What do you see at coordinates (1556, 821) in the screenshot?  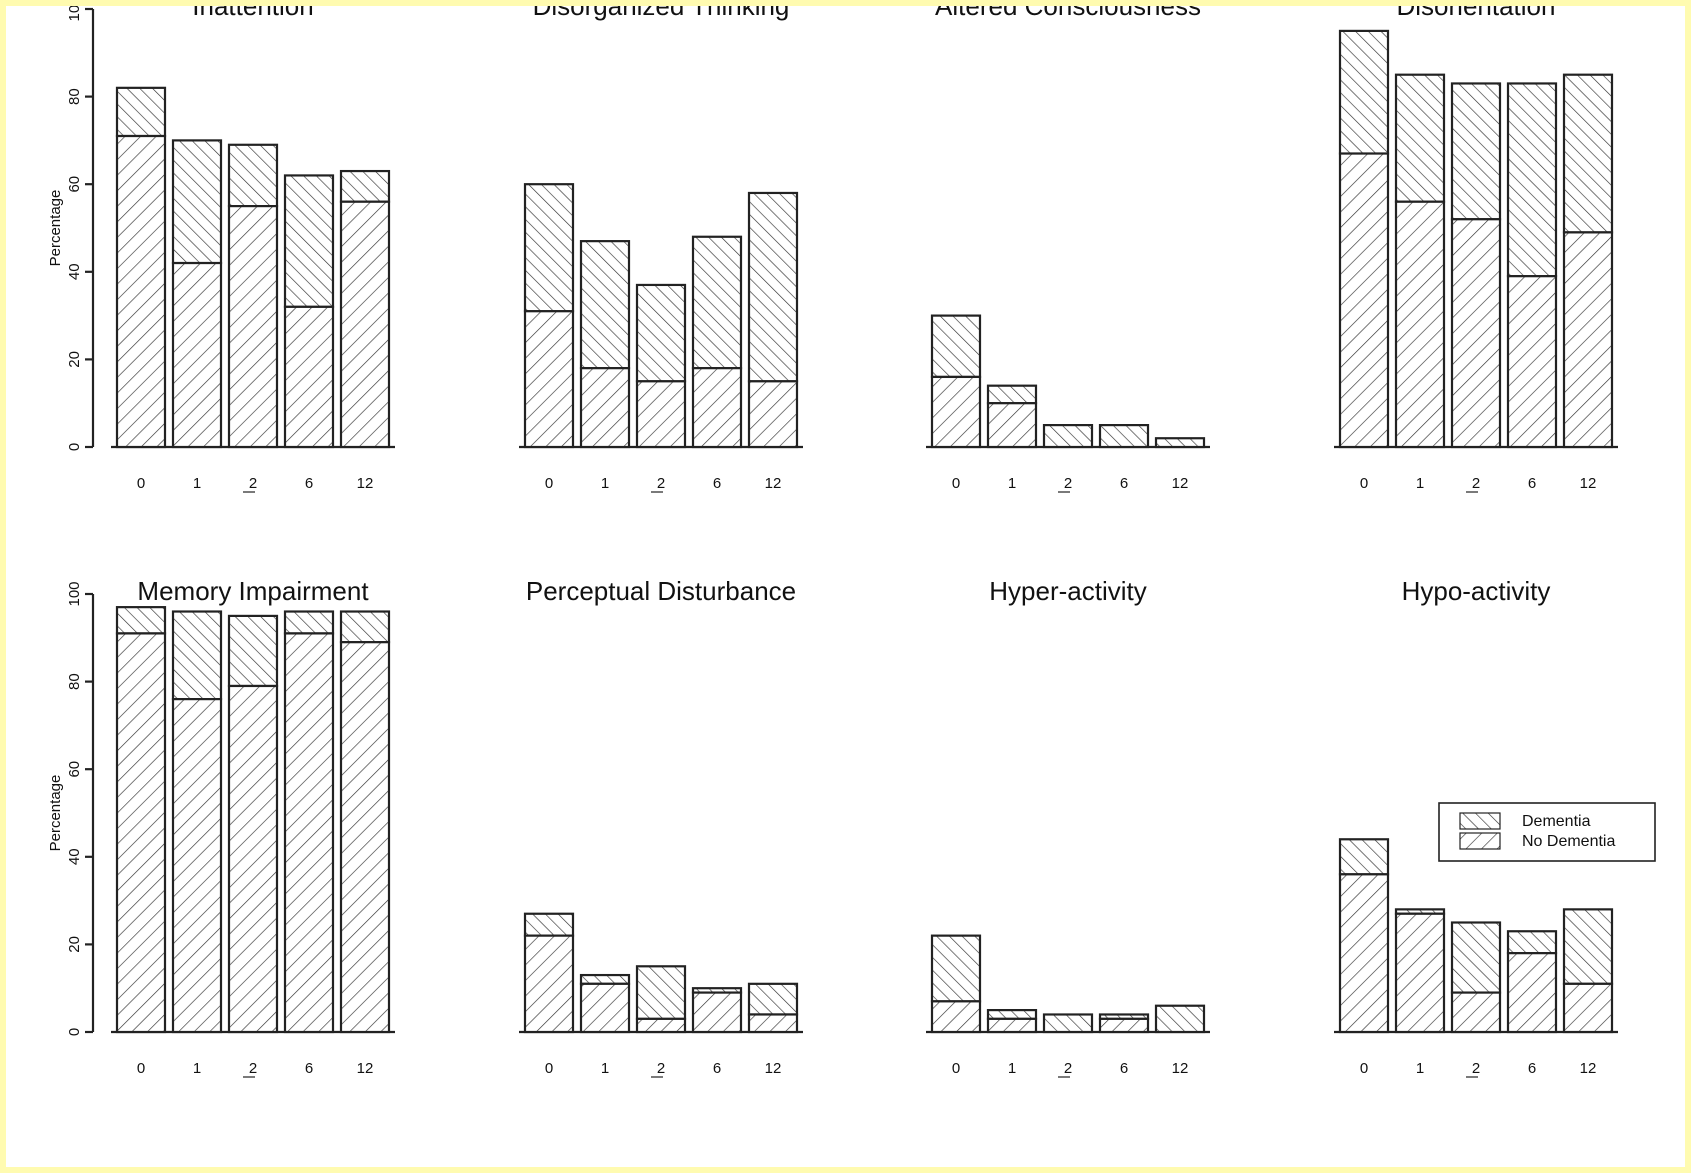 I see `legend-label: Dementia` at bounding box center [1556, 821].